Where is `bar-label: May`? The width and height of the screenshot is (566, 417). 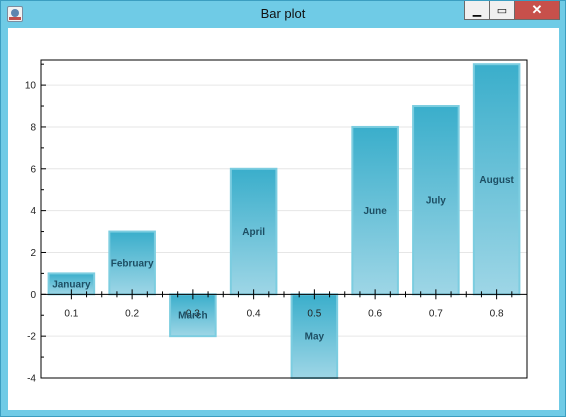 bar-label: May is located at coordinates (315, 337).